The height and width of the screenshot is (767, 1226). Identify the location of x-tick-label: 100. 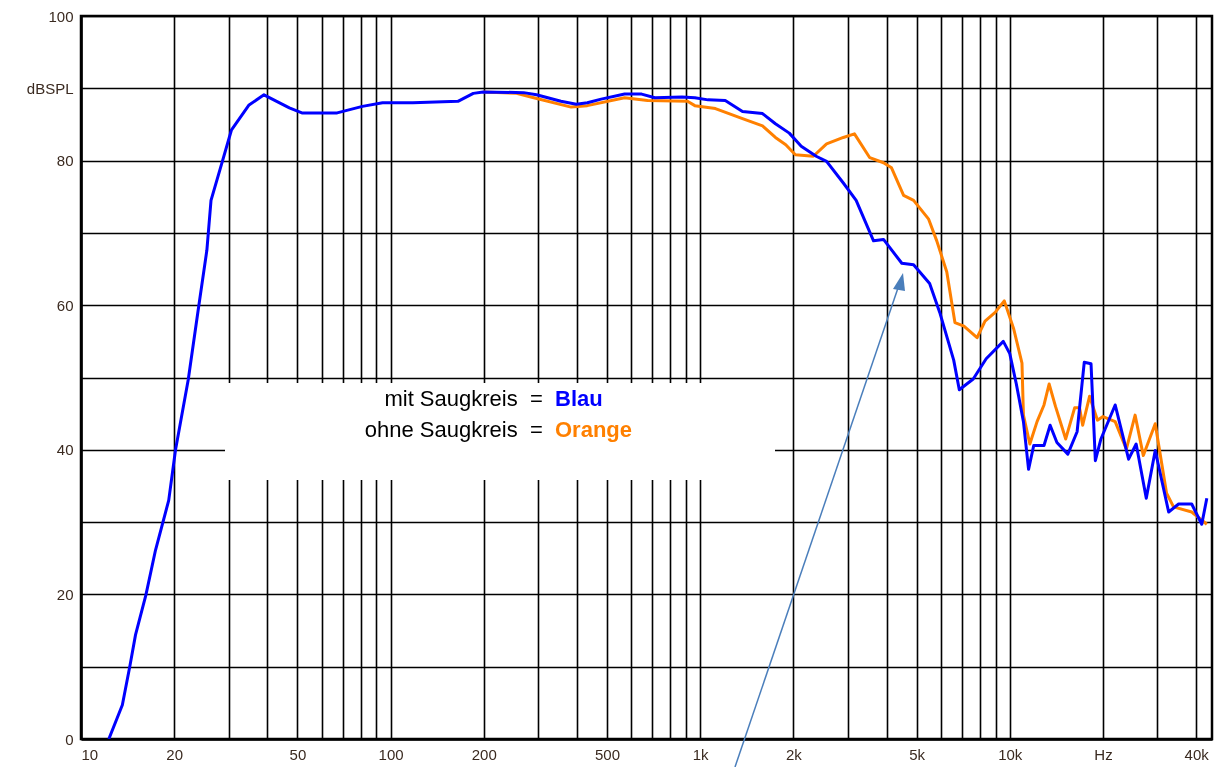
(391, 754).